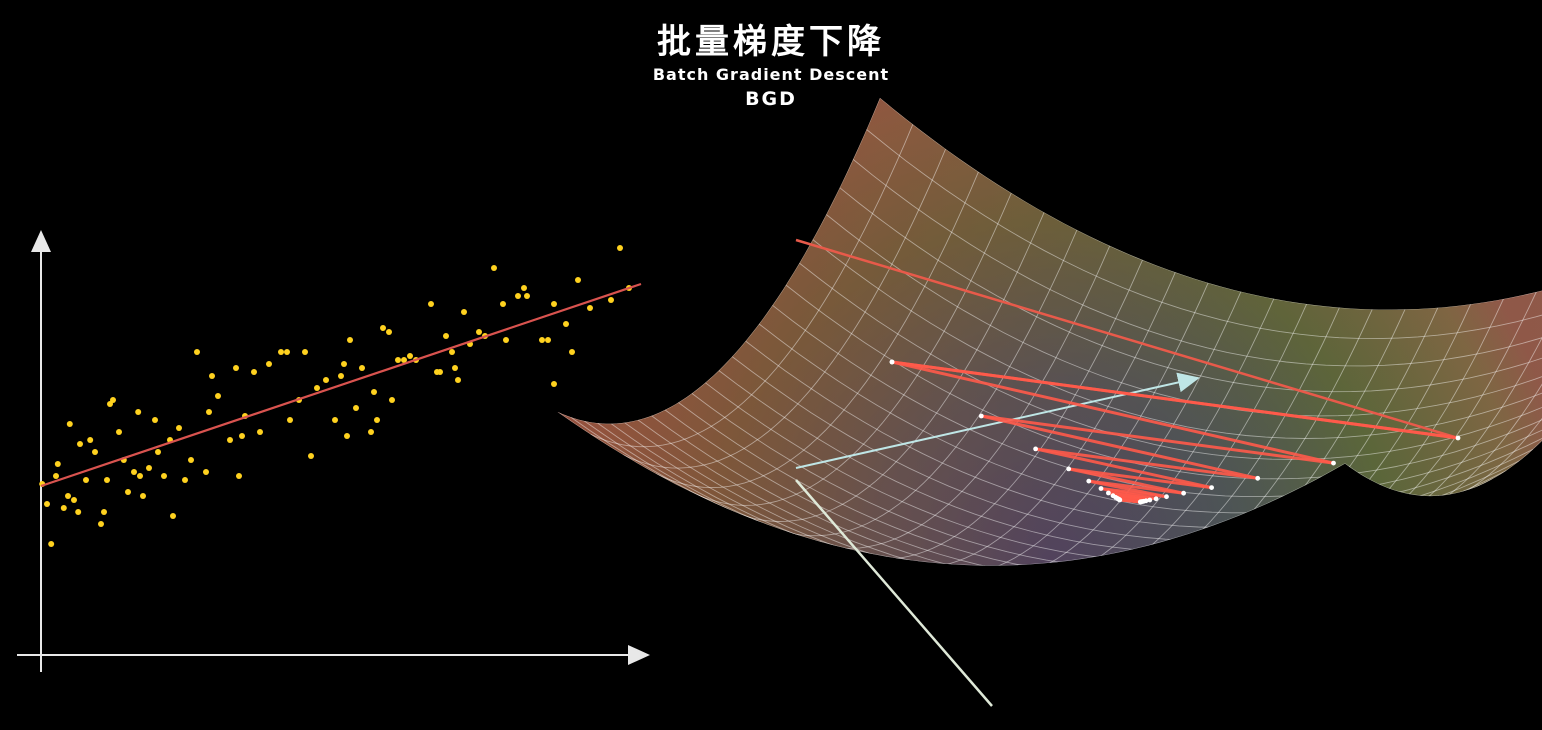  Describe the element at coordinates (771, 42) in the screenshot. I see `page-title: 批量梯度下降` at that location.